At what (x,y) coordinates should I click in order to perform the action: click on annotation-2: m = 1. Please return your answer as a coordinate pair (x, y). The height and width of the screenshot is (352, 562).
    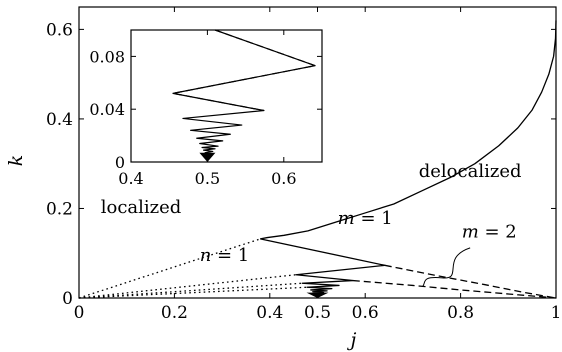
    Looking at the image, I should click on (365, 218).